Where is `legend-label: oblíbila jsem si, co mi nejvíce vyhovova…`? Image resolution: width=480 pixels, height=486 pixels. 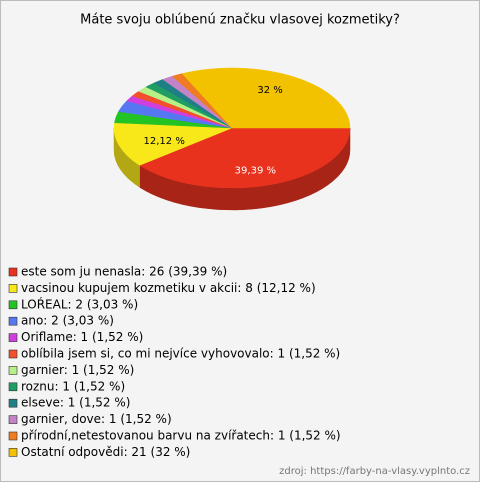
legend-label: oblíbila jsem si, co mi nejvíce vyhovova… is located at coordinates (180, 354).